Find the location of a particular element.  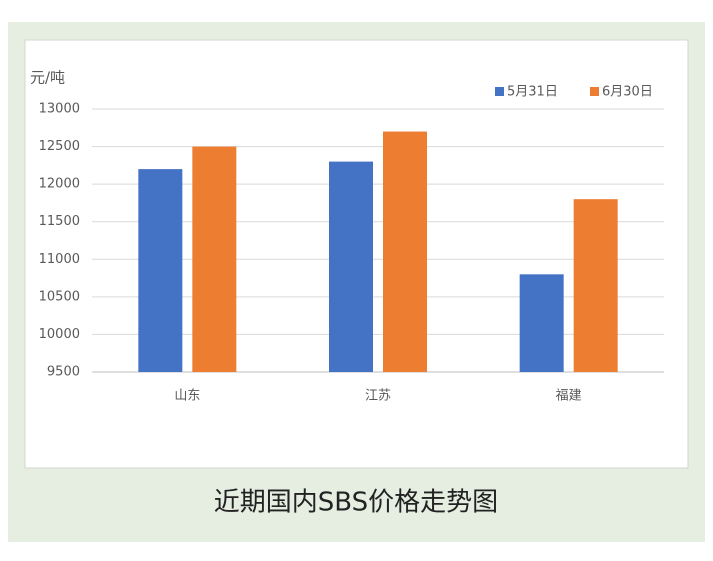

y-tick-label: 12500 is located at coordinates (59, 146).